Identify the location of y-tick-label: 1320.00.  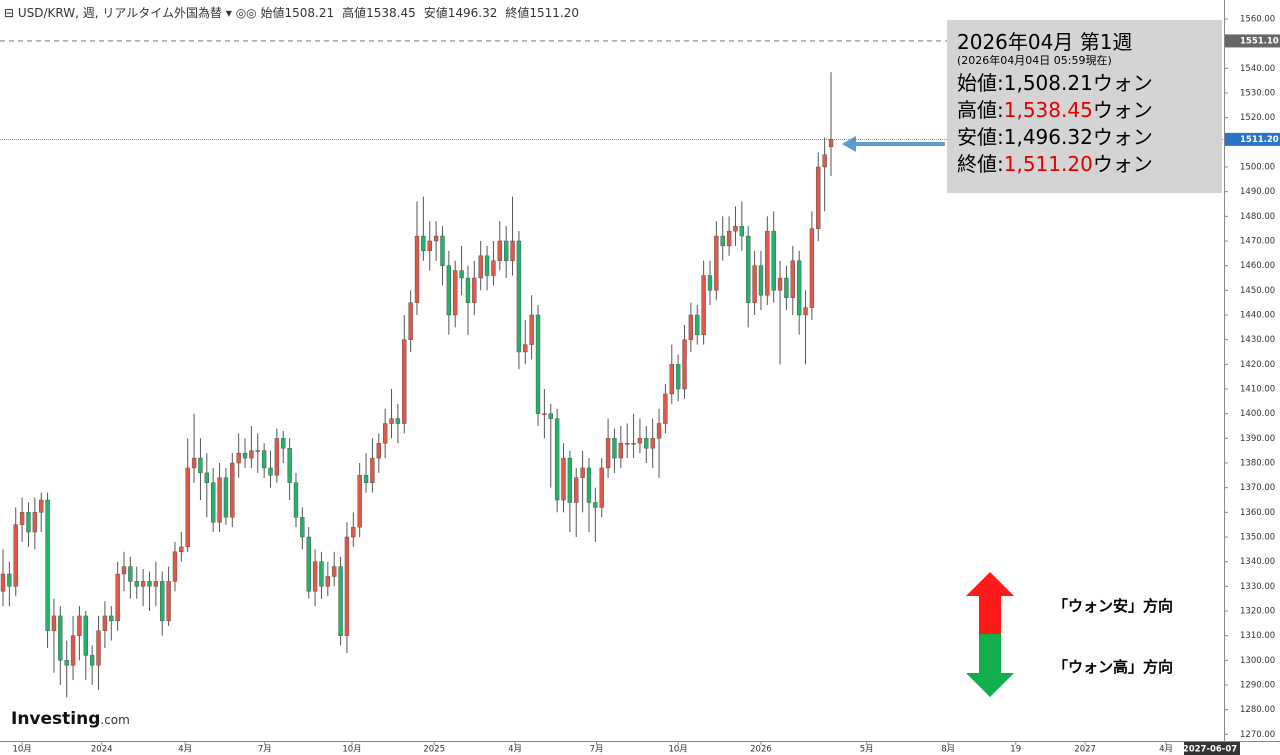
(1257, 612).